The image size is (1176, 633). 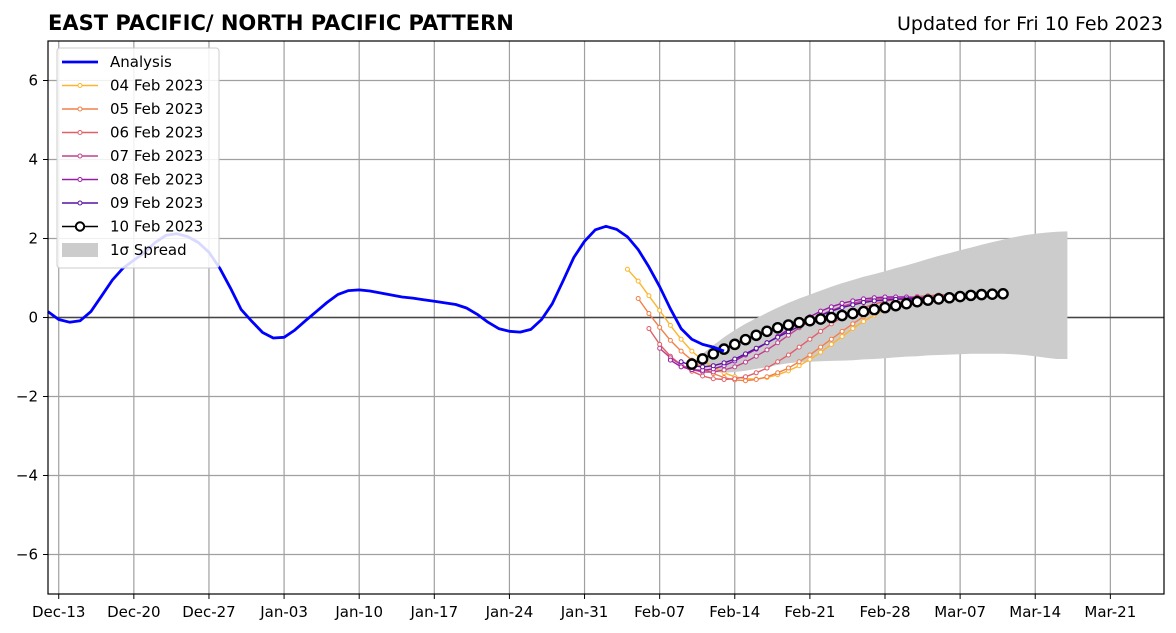 I want to click on x-tick-label: Dec-27, so click(x=209, y=612).